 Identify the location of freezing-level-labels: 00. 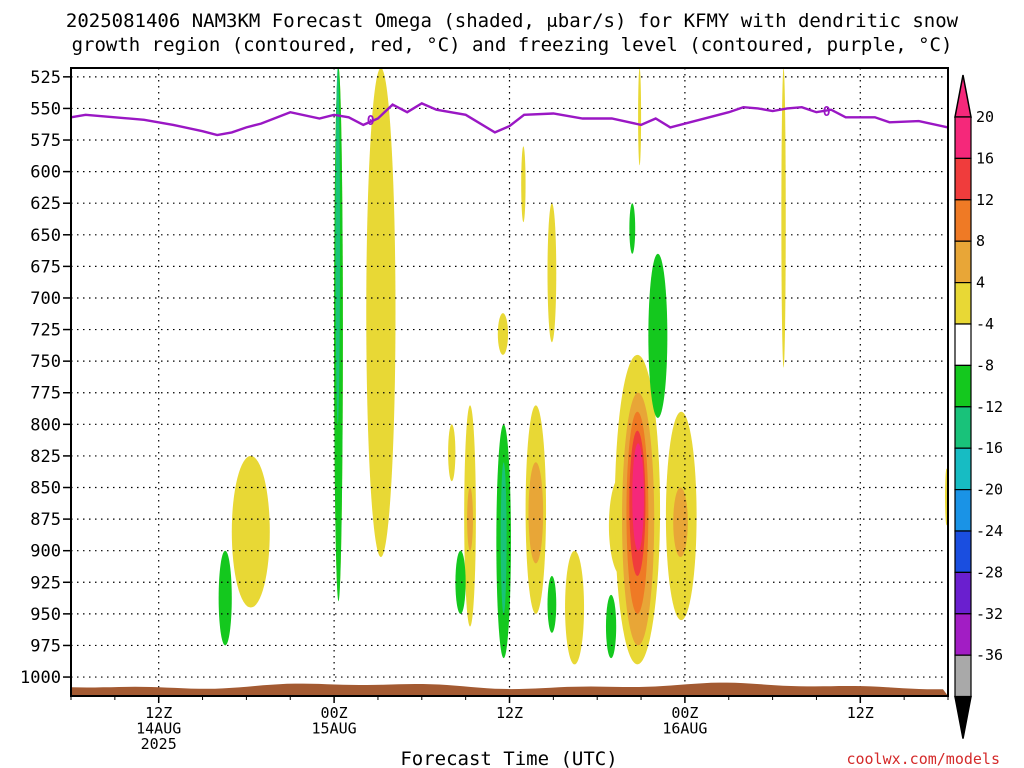
(599, 117).